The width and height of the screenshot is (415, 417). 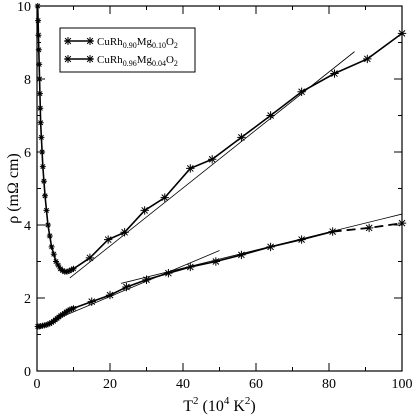 I want to click on legend-item: CuRh0.96Mg0.04O2, so click(x=121, y=61).